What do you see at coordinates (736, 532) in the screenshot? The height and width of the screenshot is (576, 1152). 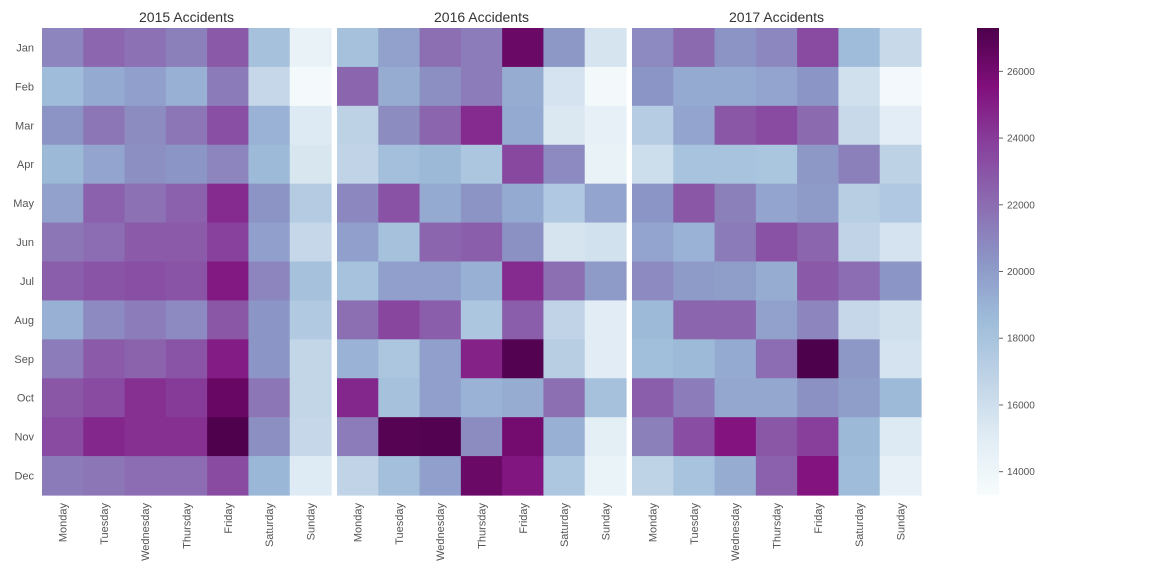 I see `x-tick-label: Wednesday` at bounding box center [736, 532].